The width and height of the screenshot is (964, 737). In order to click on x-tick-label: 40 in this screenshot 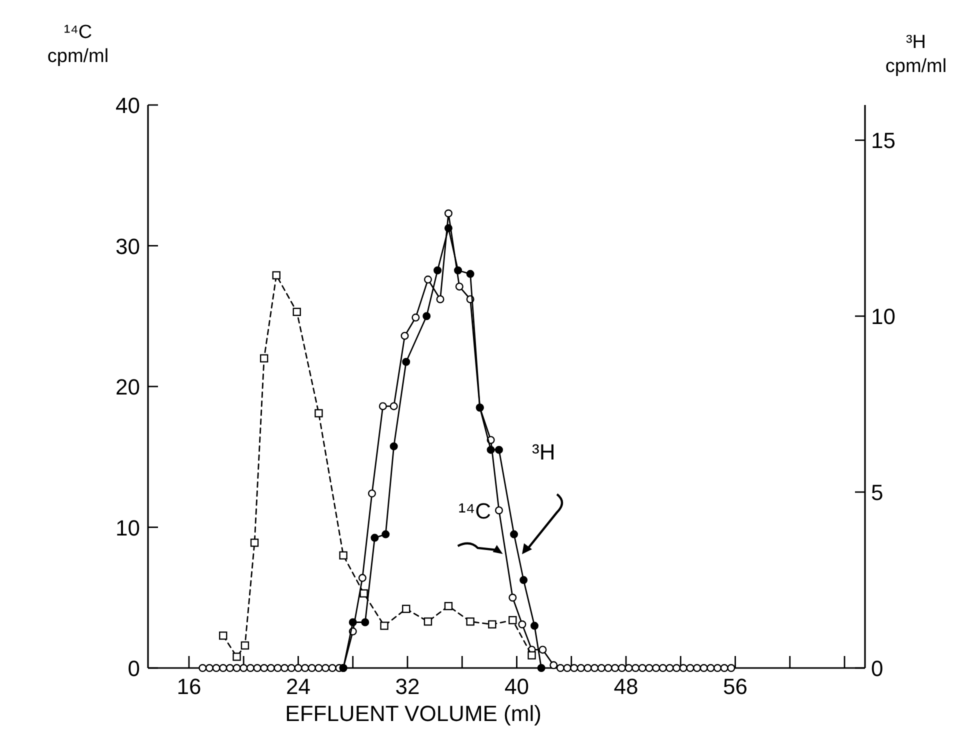, I will do `click(516, 686)`.